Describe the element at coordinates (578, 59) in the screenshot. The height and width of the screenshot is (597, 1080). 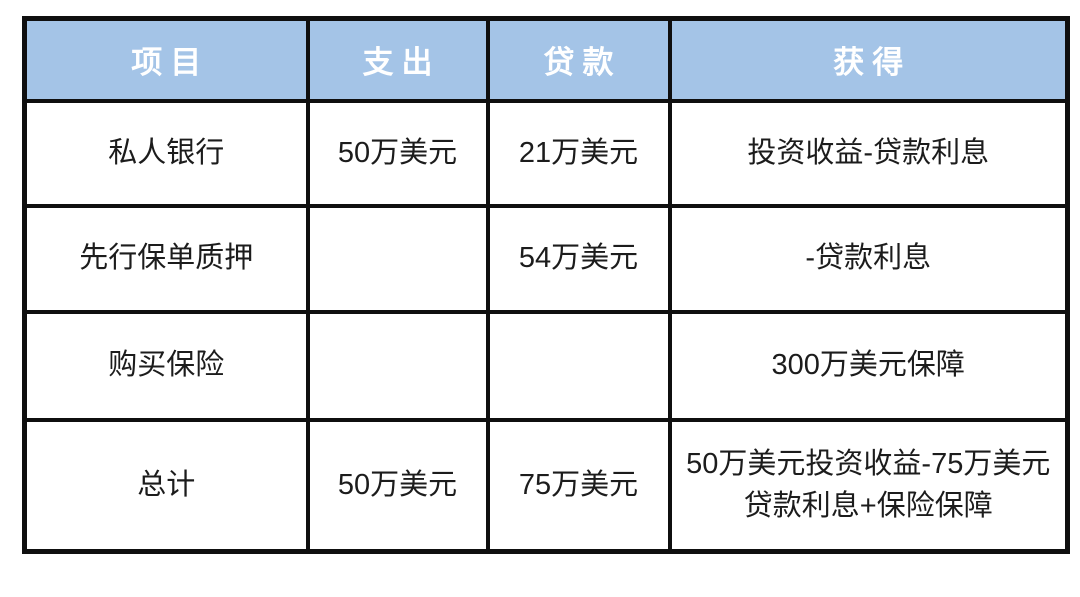
I see `col-header-loan: 贷款` at that location.